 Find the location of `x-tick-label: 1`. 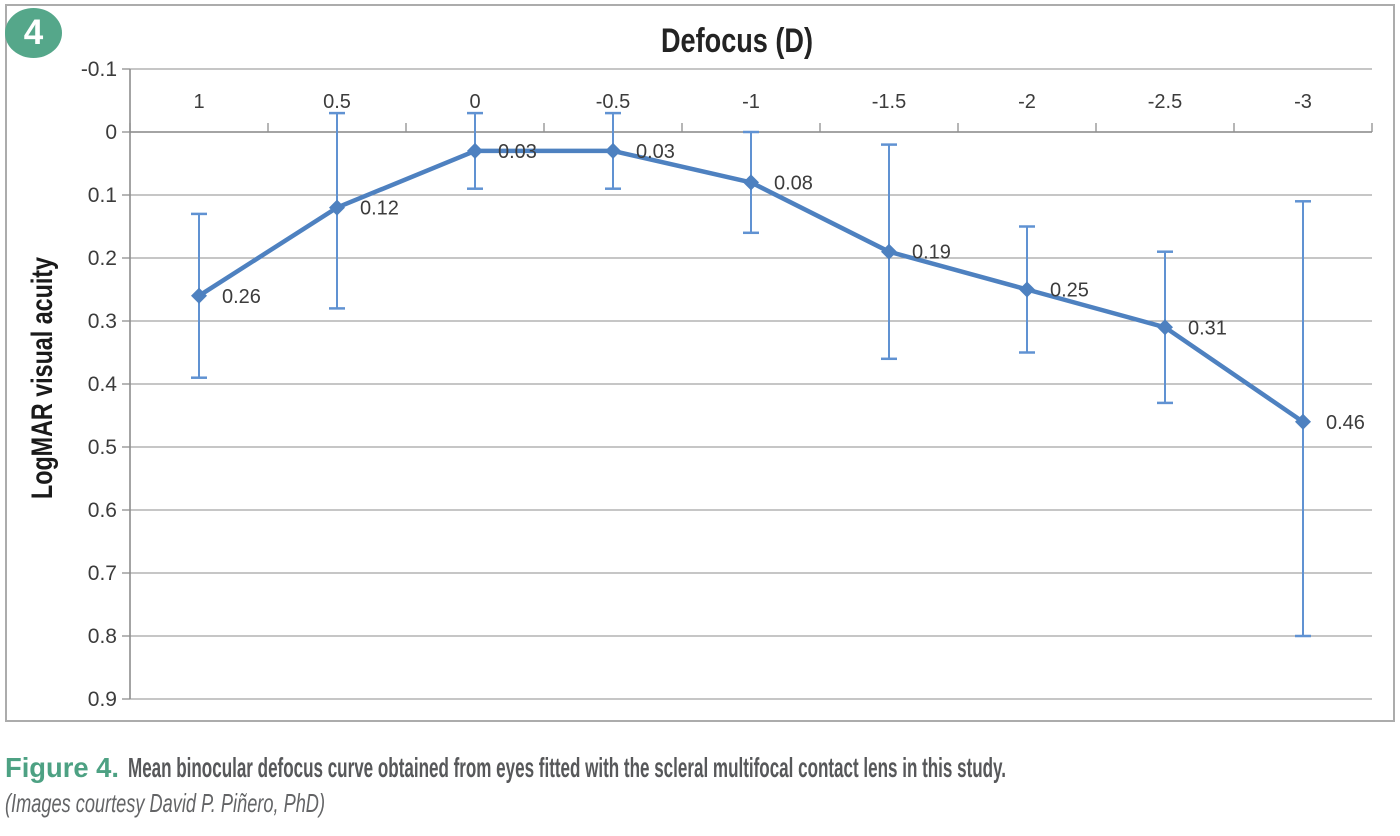

x-tick-label: 1 is located at coordinates (198, 102).